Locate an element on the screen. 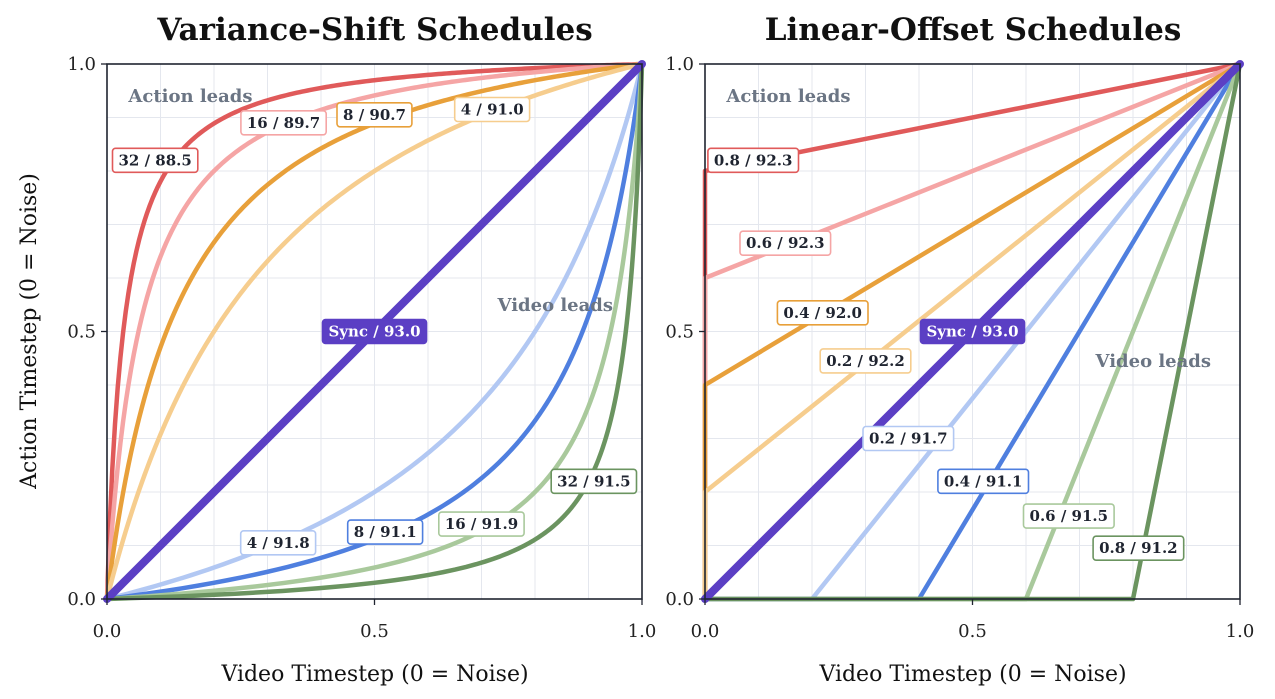  data-label-text: 0.2 / 91.7 is located at coordinates (908, 439).